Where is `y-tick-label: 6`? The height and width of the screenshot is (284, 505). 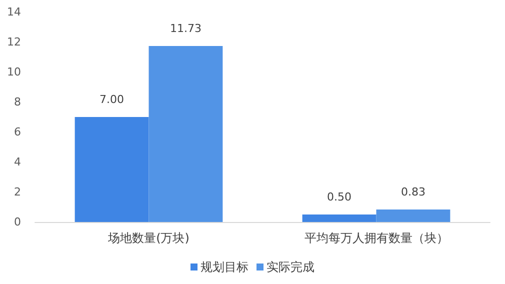 y-tick-label: 6 is located at coordinates (17, 132).